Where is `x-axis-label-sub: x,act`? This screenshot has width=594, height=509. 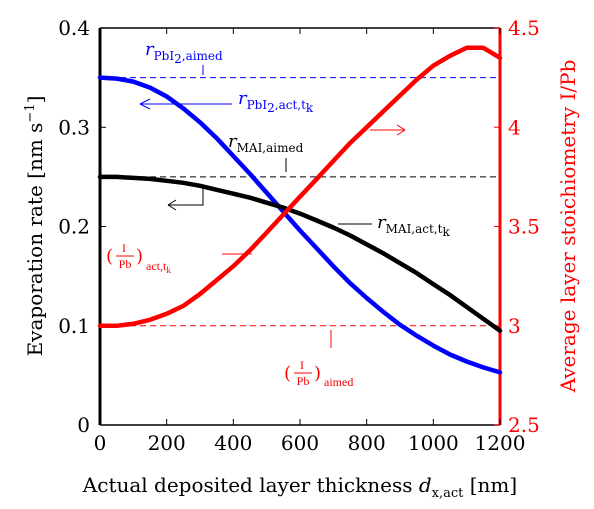
x-axis-label-sub: x,act is located at coordinates (448, 493).